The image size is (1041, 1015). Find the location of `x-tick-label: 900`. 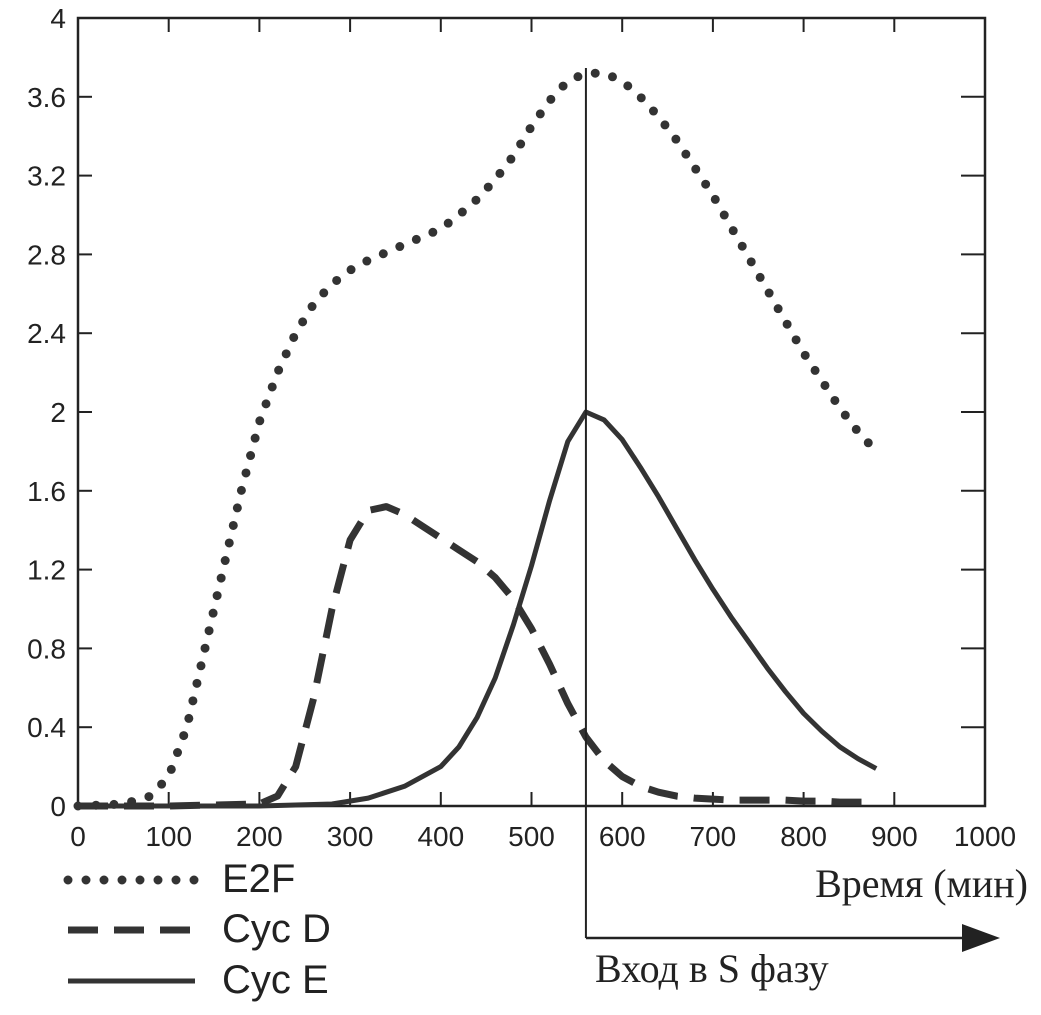

x-tick-label: 900 is located at coordinates (894, 836).